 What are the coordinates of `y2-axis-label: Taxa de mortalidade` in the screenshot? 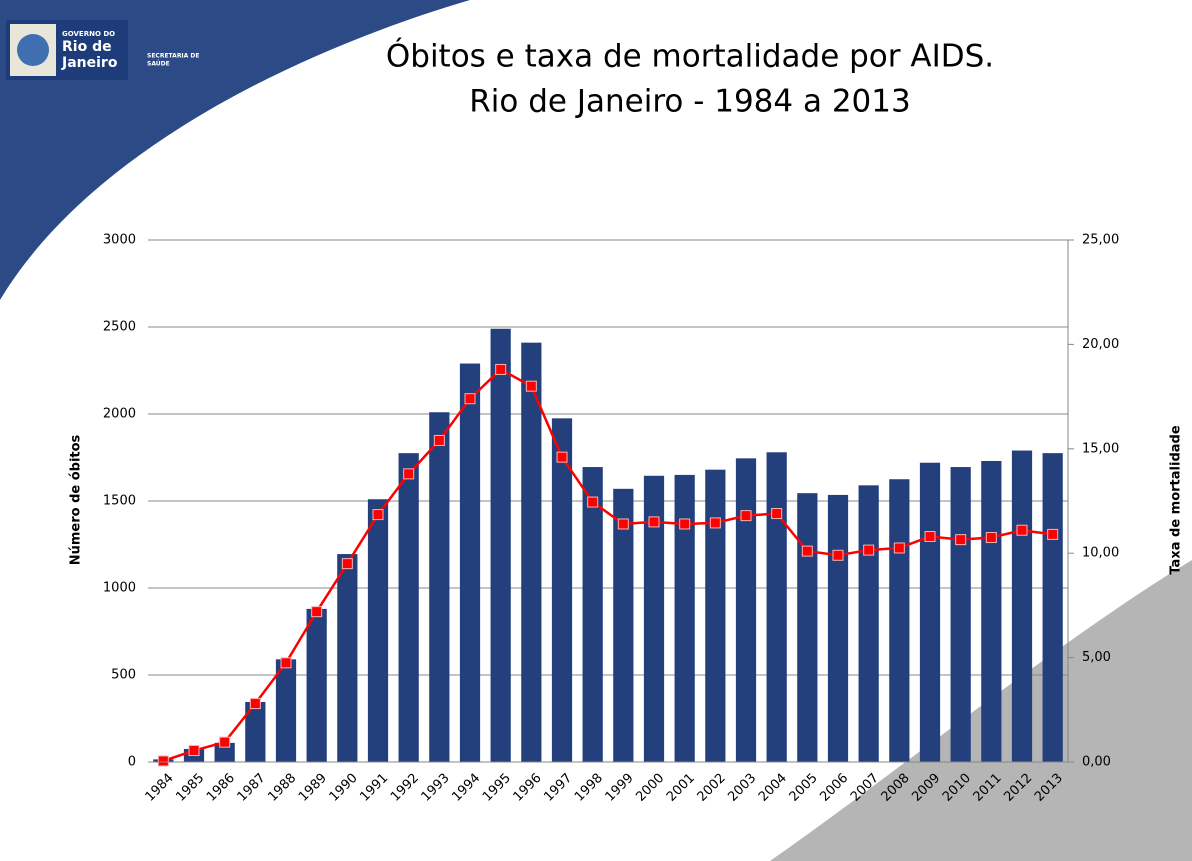 It's located at (1176, 499).